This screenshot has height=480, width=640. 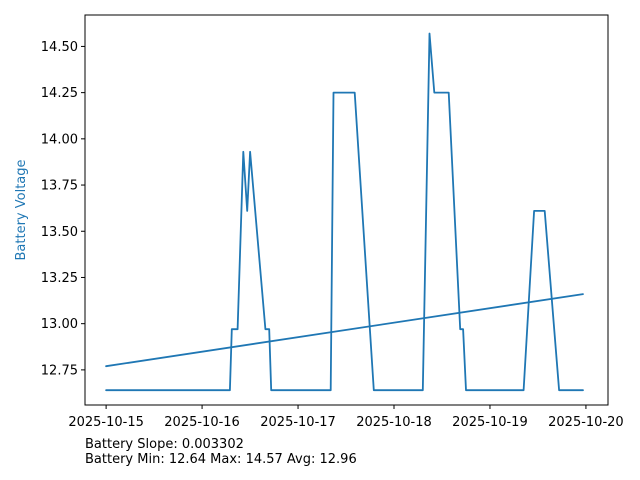 I want to click on x-tick-label: 2025-10-17, so click(x=298, y=422).